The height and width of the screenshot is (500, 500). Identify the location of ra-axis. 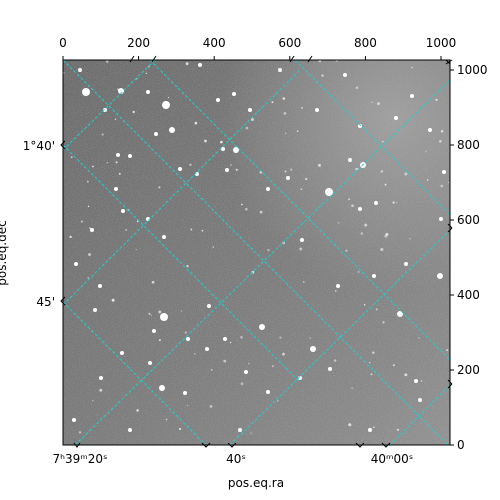
(232, 445).